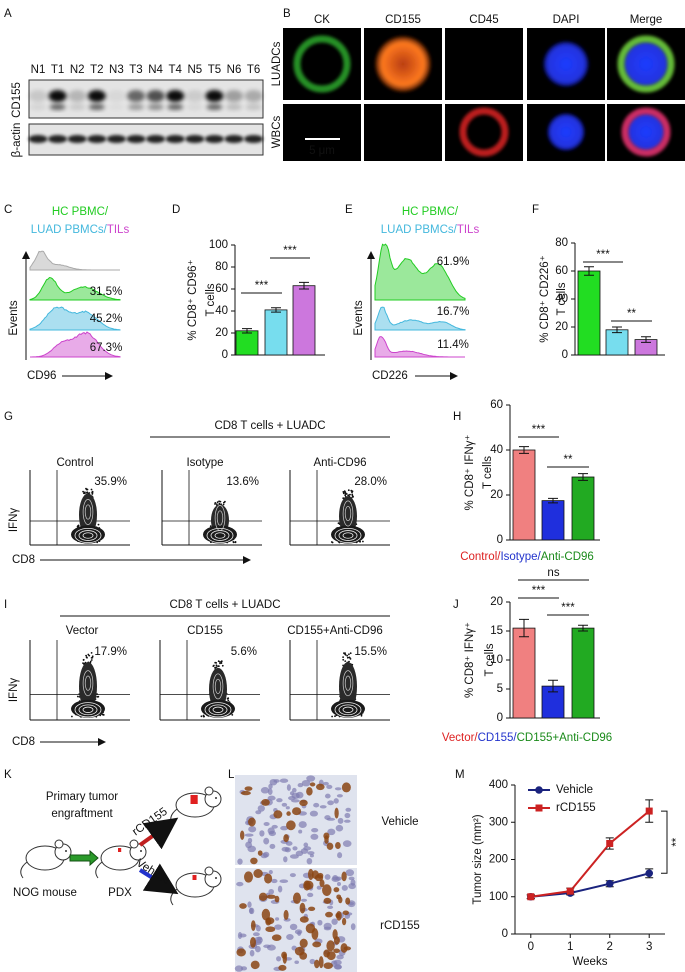 This screenshot has width=685, height=972. I want to click on panel-label: J, so click(456, 605).